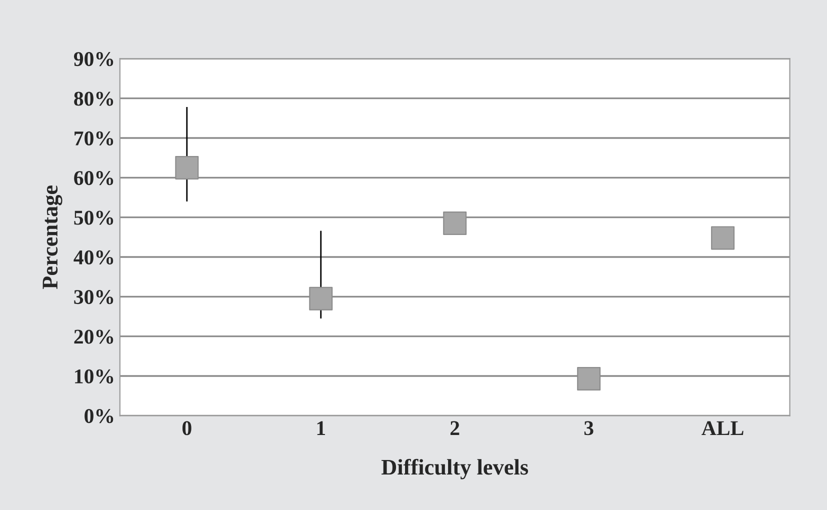 The width and height of the screenshot is (827, 510). I want to click on y-axis-title: Percentage, so click(52, 237).